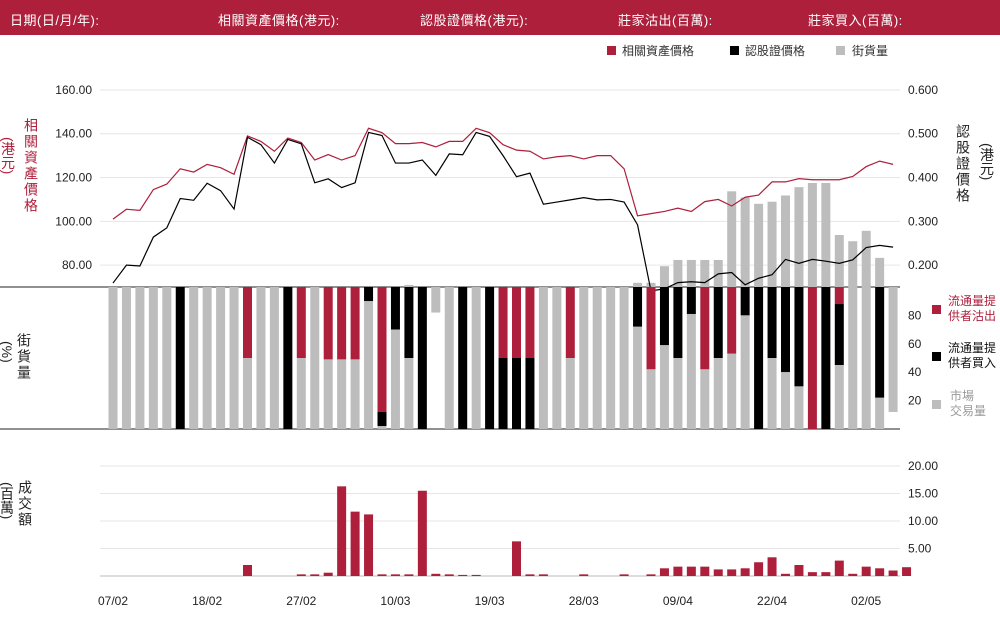 The height and width of the screenshot is (620, 1000). I want to click on legend-sell-line2: 供者沽出, so click(972, 316).